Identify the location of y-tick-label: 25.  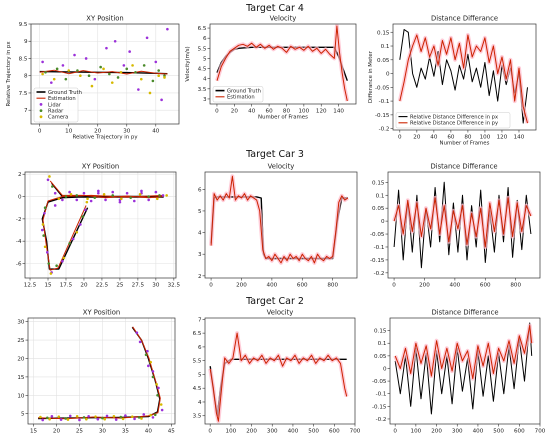
(21, 341).